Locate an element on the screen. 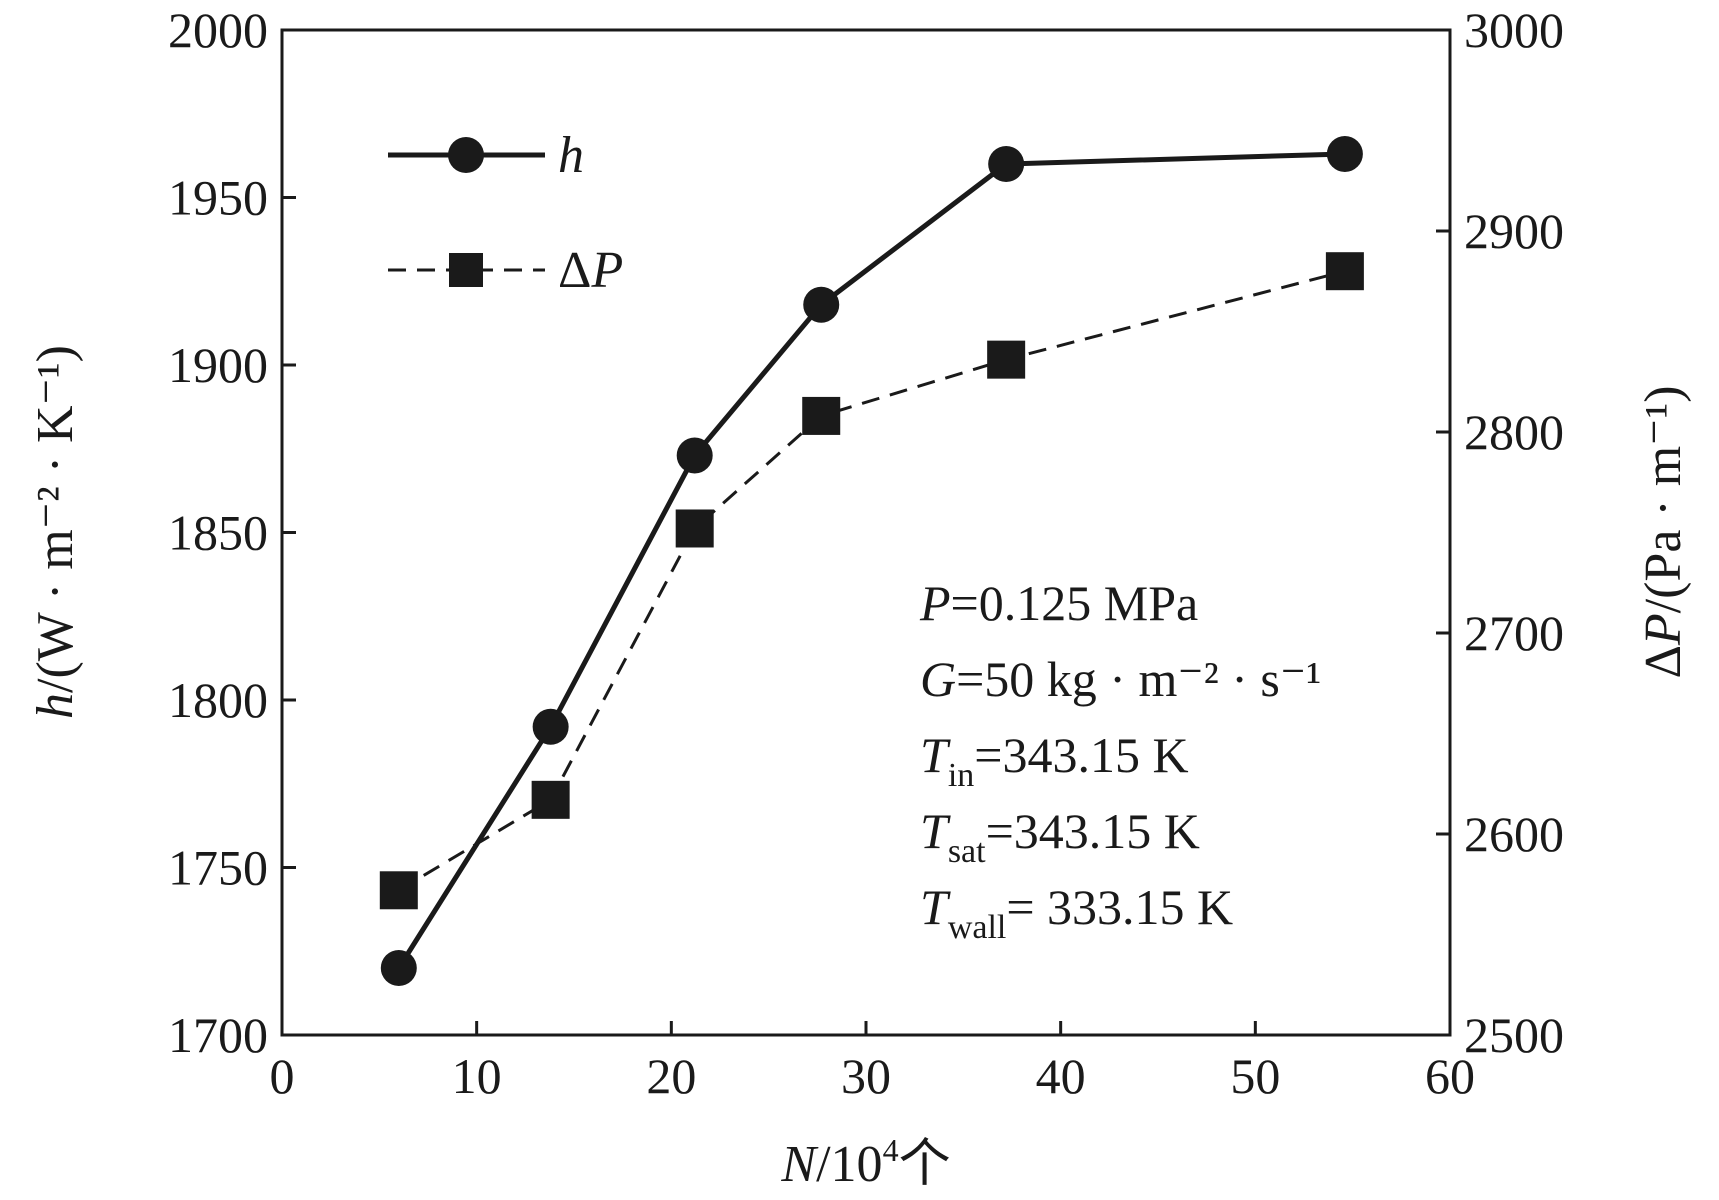 The height and width of the screenshot is (1200, 1719). right-y-axis-label-var: P is located at coordinates (1663, 629).